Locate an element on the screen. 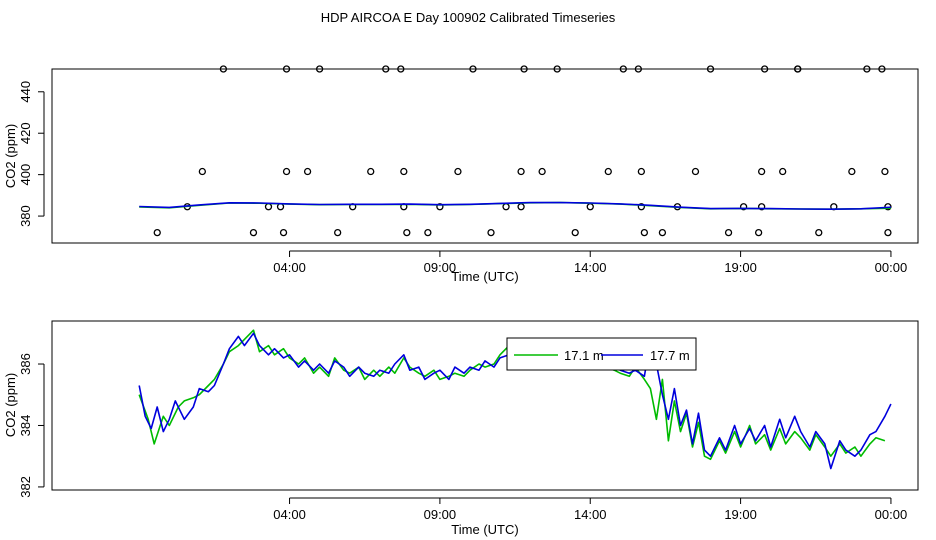 Image resolution: width=936 pixels, height=540 pixels. y-tick-label: 440 is located at coordinates (25, 92).